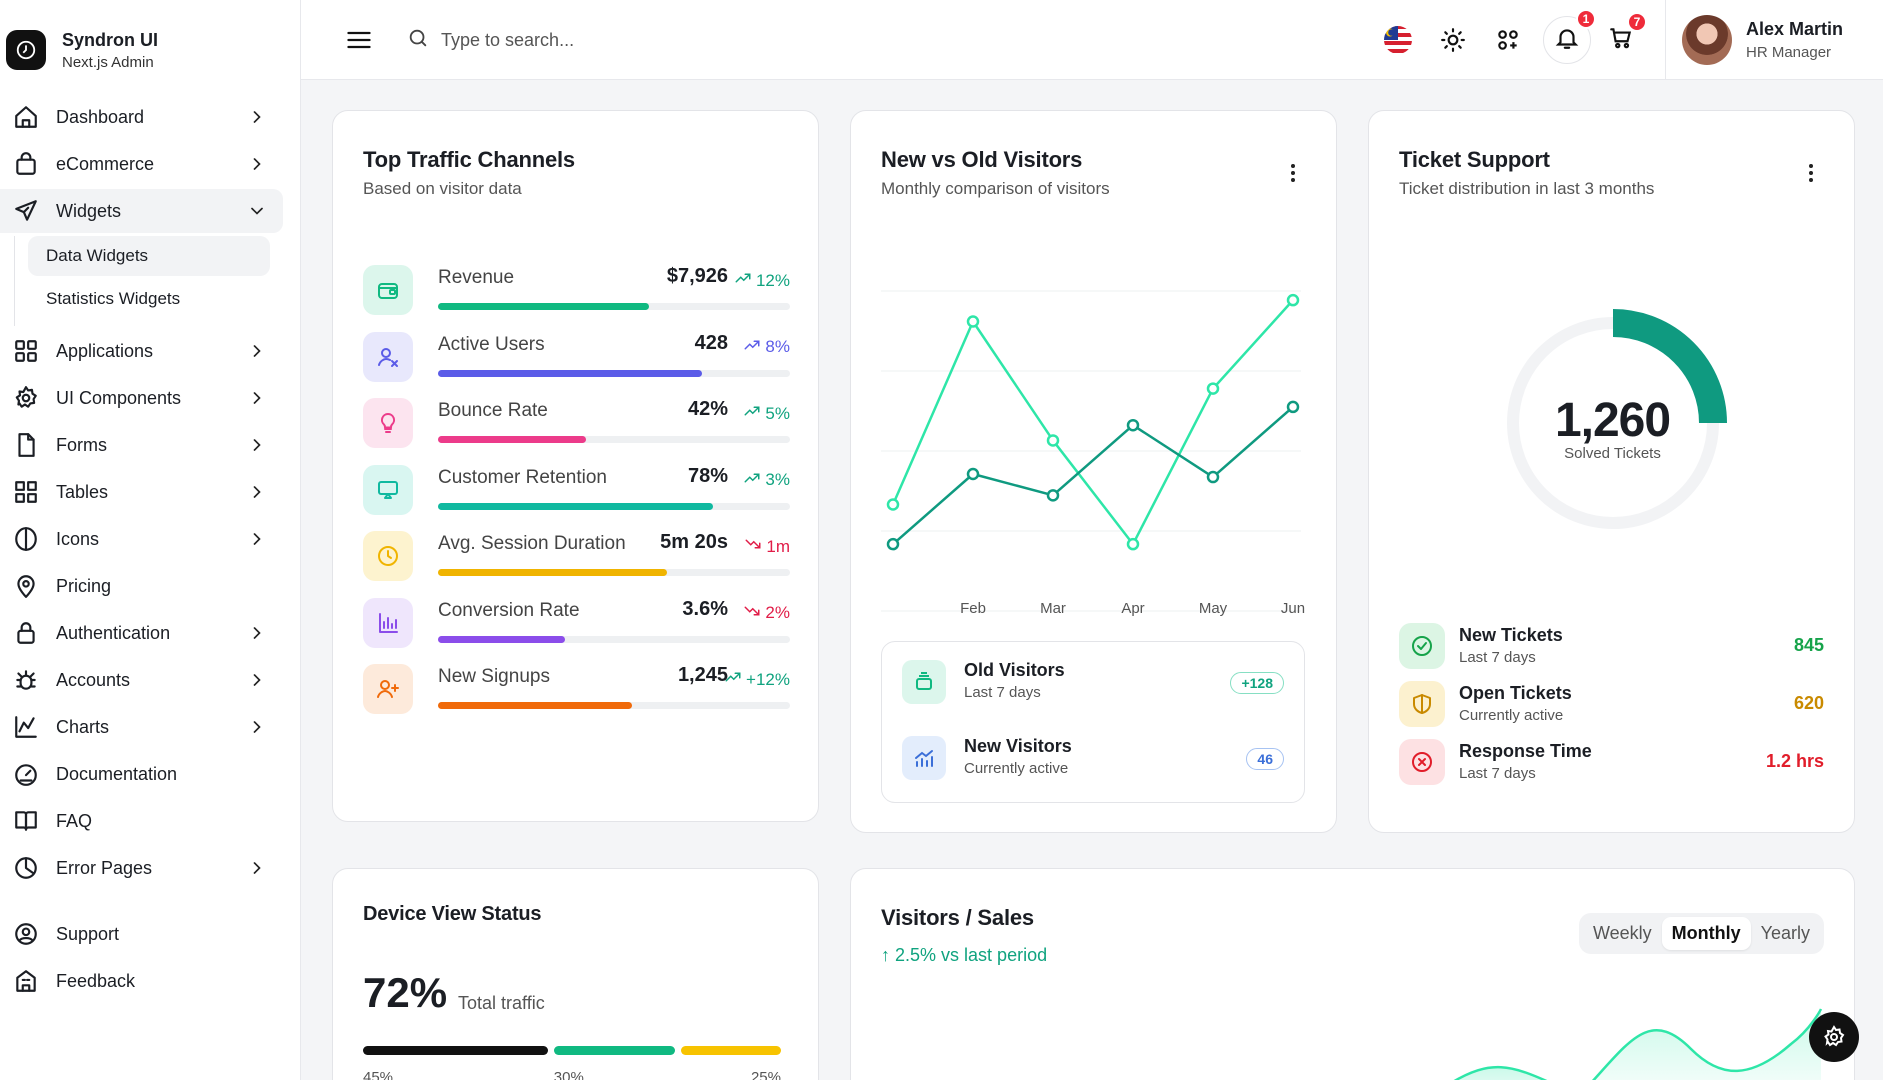 The width and height of the screenshot is (1883, 1080). Describe the element at coordinates (74, 820) in the screenshot. I see `sidebar-item-label: FAQ` at that location.